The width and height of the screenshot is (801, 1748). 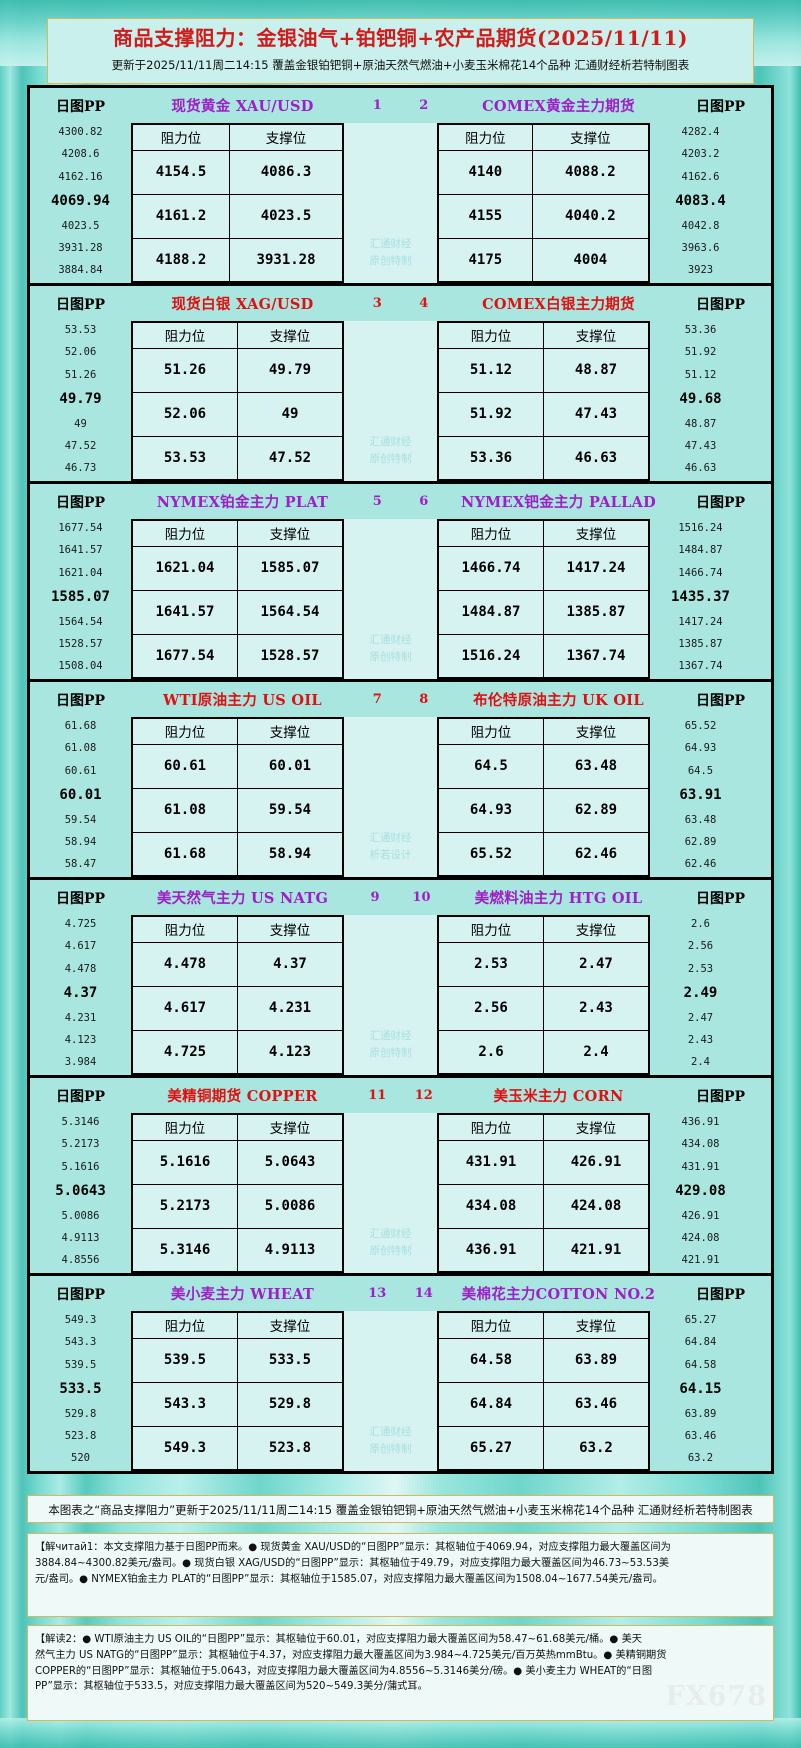 I want to click on pivot-value: 4203.2, so click(x=700, y=154).